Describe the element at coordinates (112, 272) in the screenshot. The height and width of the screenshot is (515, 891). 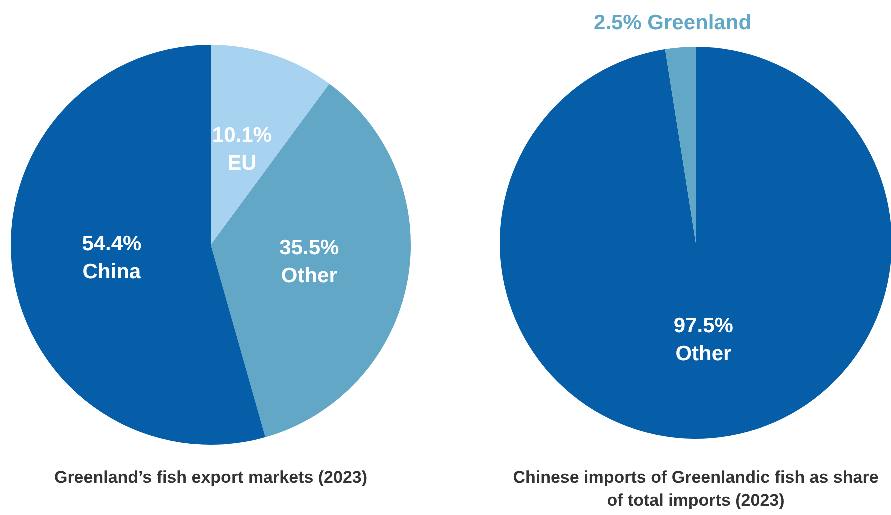
I see `slice-label: China` at that location.